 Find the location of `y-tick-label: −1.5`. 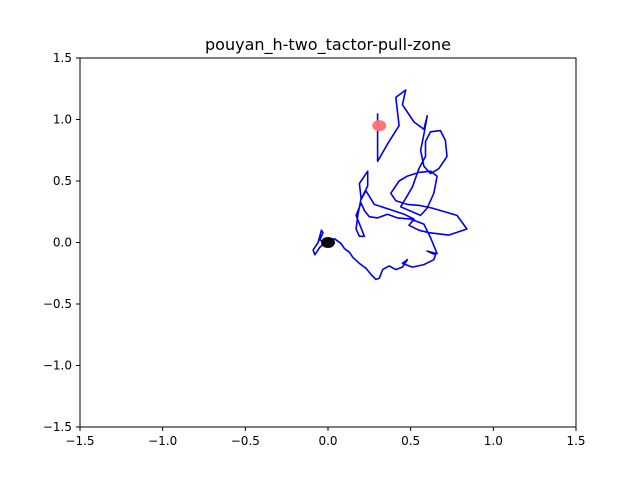

y-tick-label: −1.5 is located at coordinates (57, 427).